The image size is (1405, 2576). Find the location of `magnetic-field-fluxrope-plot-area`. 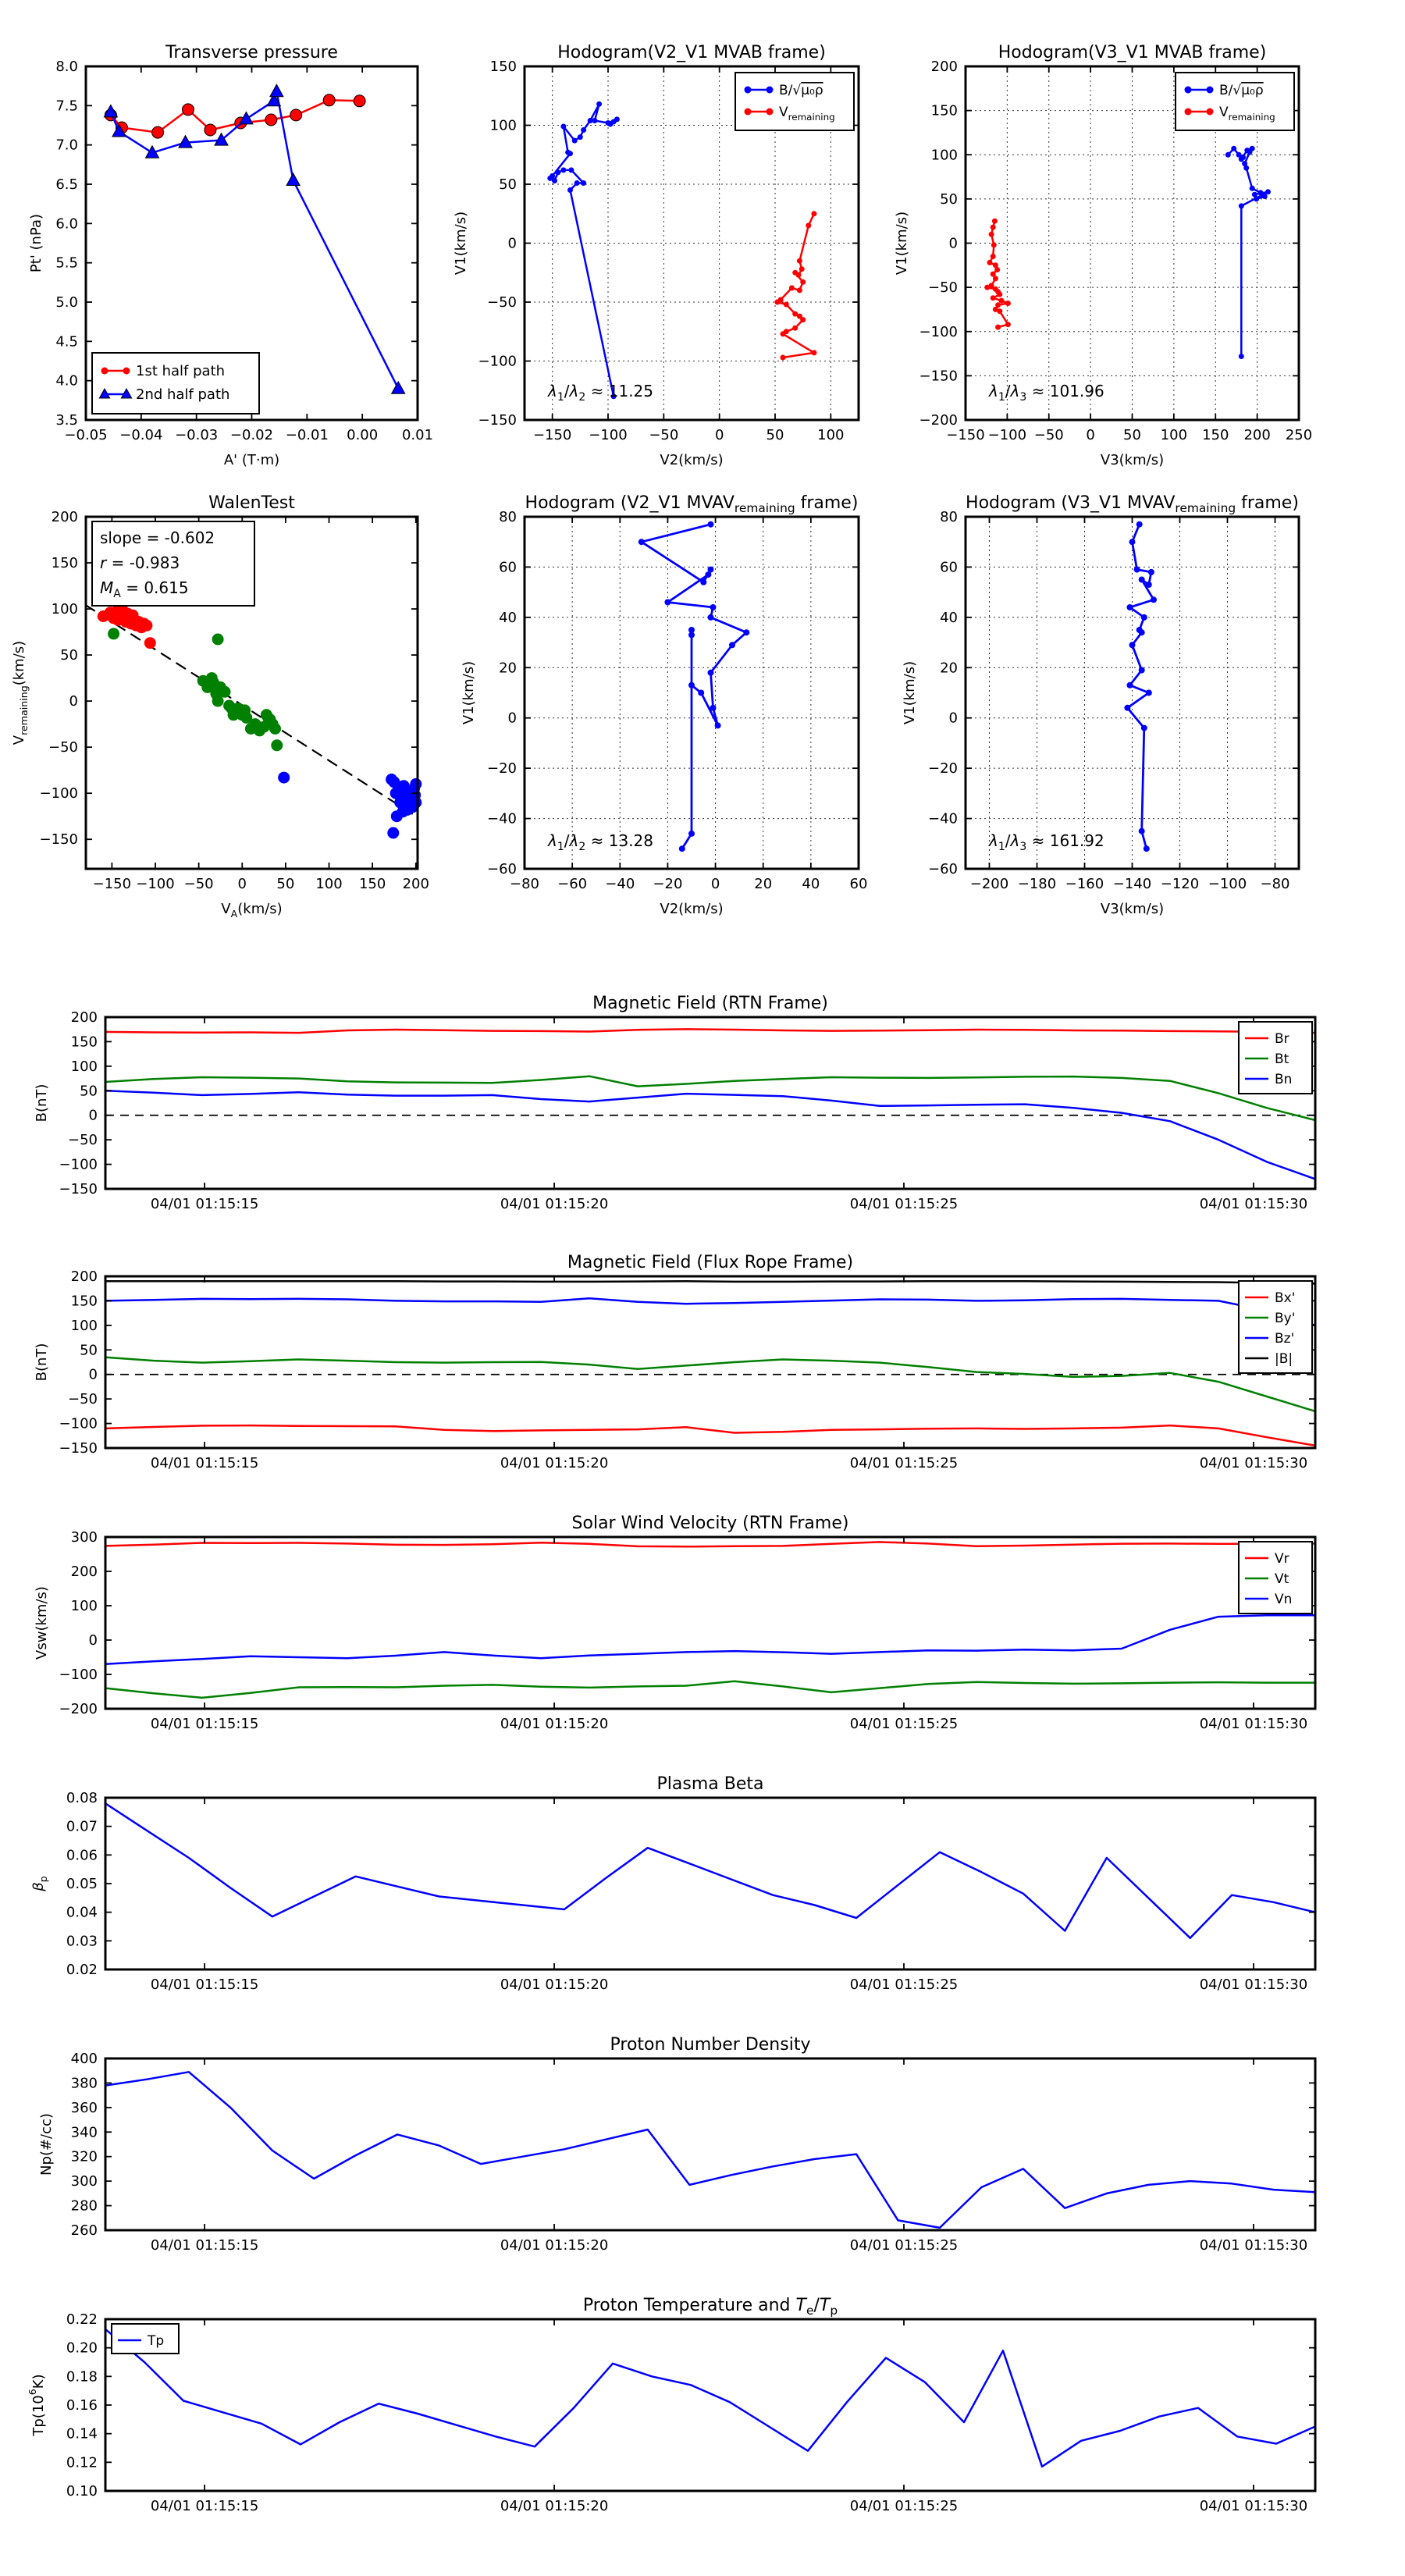

magnetic-field-fluxrope-plot-area is located at coordinates (710, 1362).